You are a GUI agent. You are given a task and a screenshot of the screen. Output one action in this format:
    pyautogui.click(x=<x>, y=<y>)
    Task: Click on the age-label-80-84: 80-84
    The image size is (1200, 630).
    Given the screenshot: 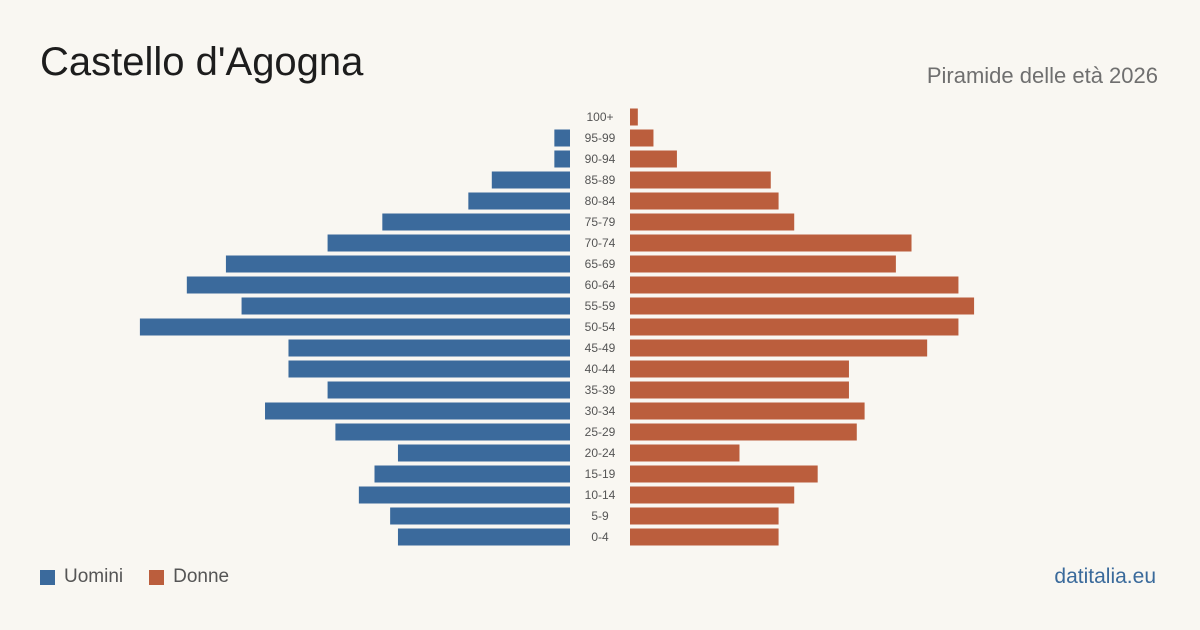 What is the action you would take?
    pyautogui.click(x=600, y=201)
    